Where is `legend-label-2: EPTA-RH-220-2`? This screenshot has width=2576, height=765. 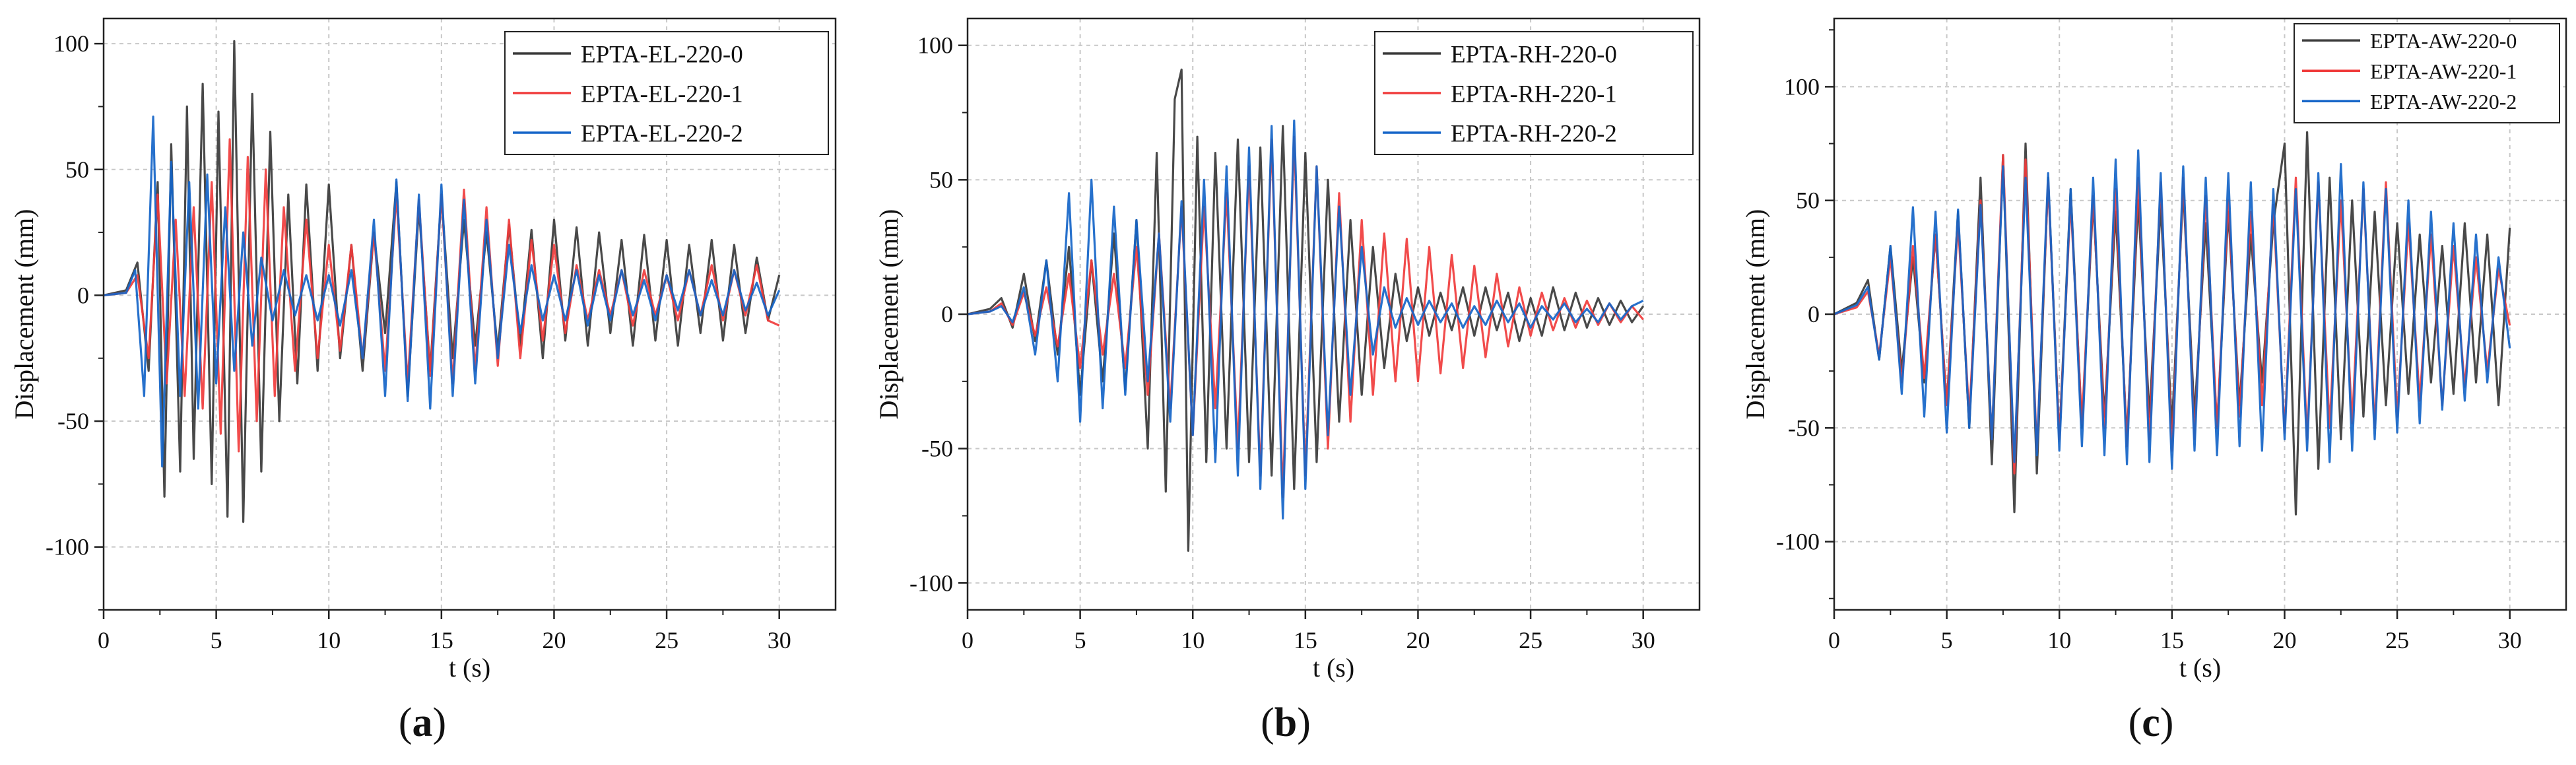 legend-label-2: EPTA-RH-220-2 is located at coordinates (1534, 133).